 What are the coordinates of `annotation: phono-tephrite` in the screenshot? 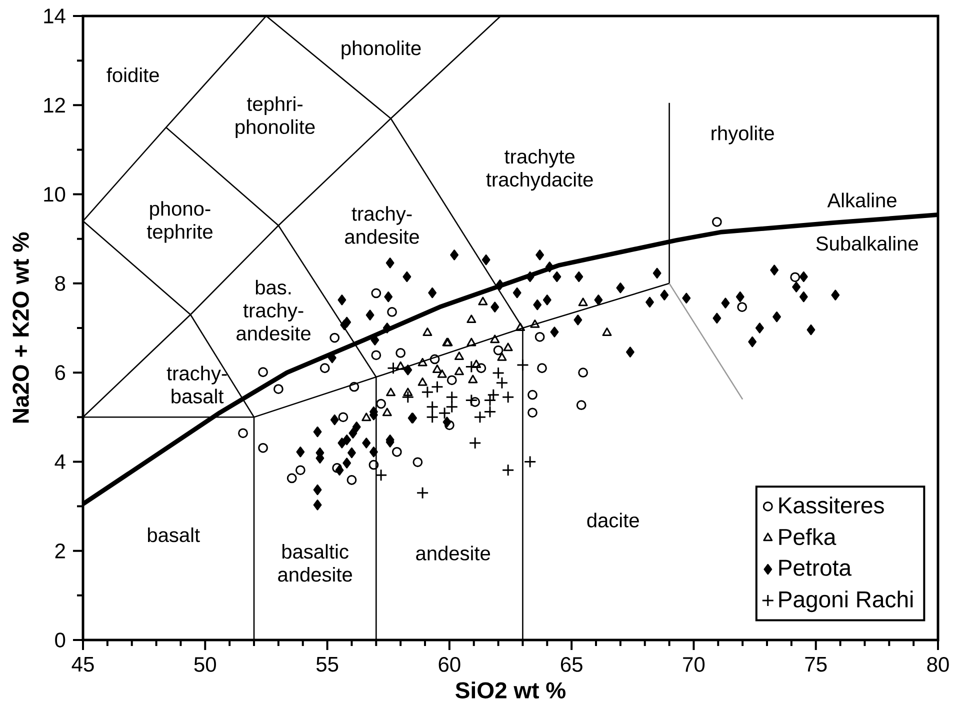 It's located at (179, 222).